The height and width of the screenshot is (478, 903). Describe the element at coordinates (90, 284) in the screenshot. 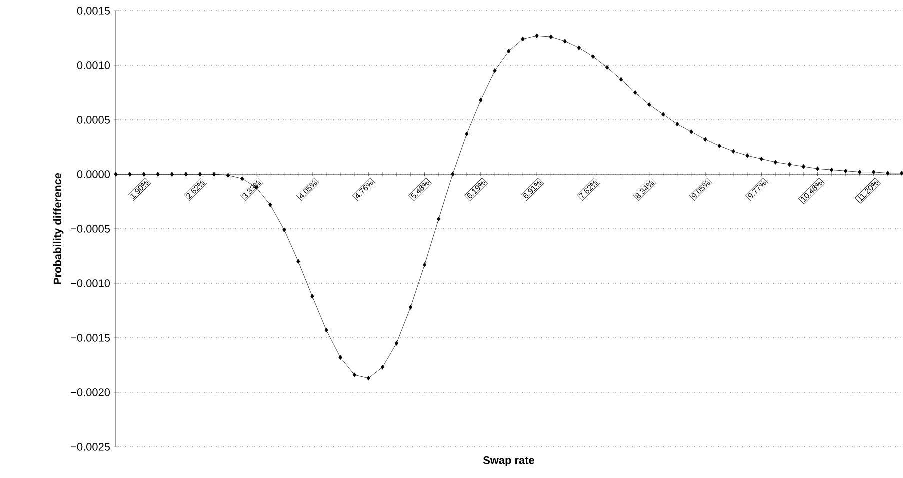

I see `y-tick-label: −0.0010` at that location.